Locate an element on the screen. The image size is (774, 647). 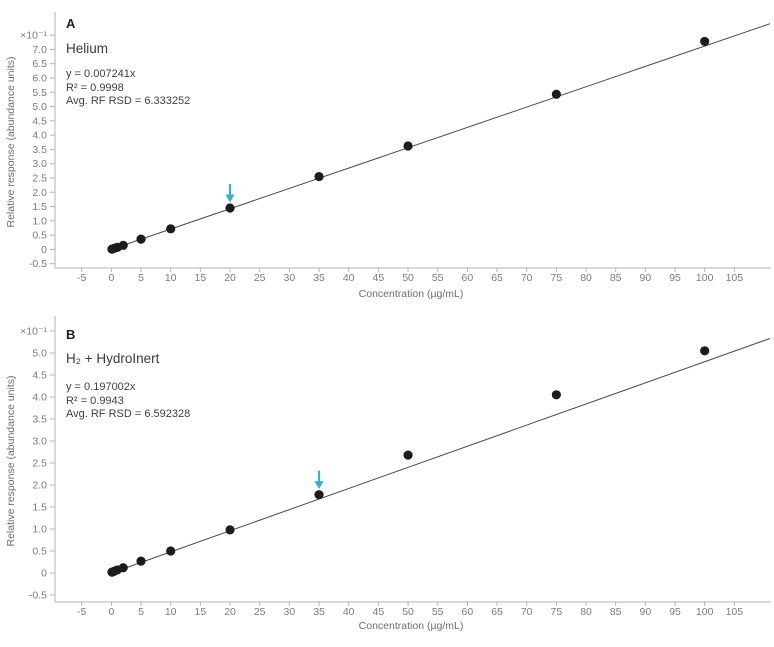
panel-b-r-squared: R² = 0.9943 is located at coordinates (95, 401).